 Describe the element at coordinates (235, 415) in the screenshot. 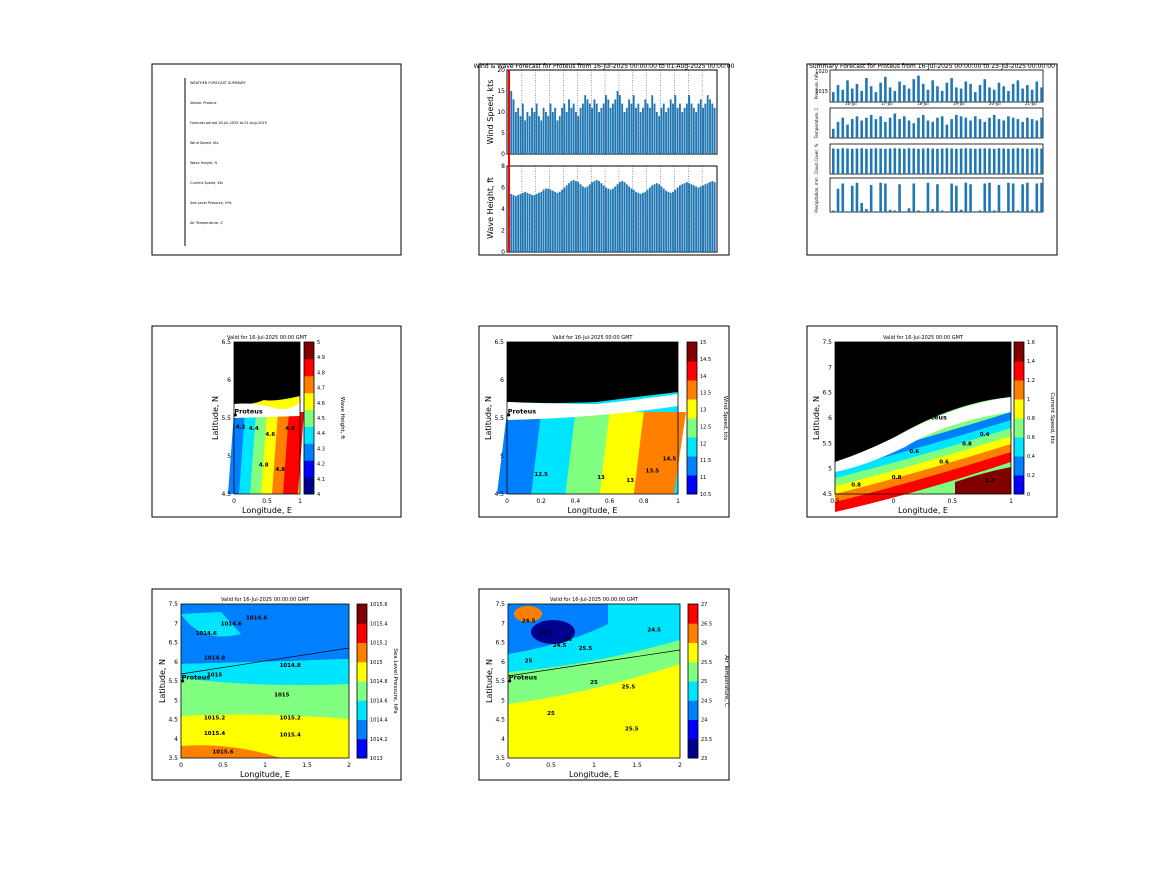

I see `vessel-marker` at that location.